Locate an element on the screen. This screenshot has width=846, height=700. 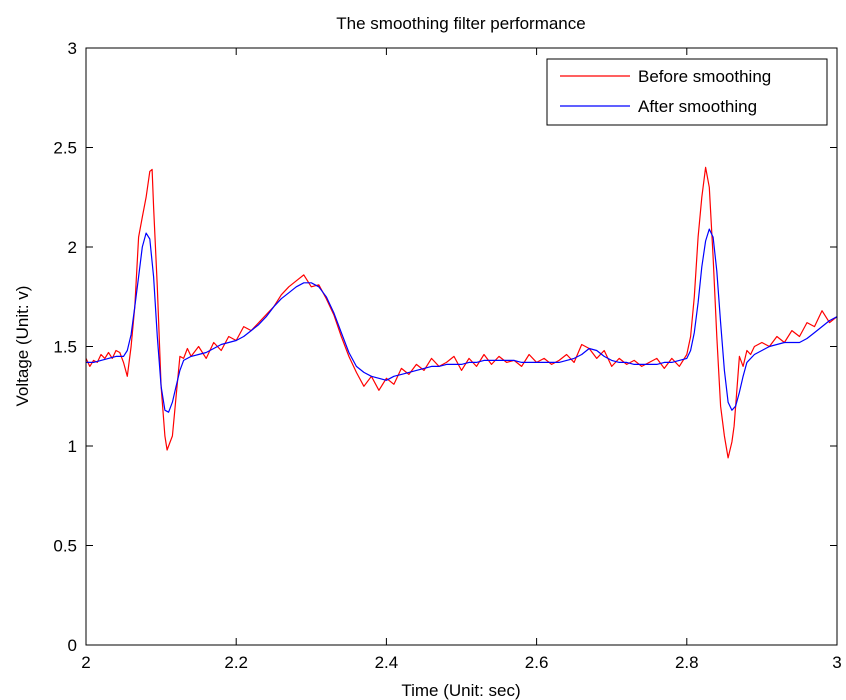
x-tick-label-2: 2.4 is located at coordinates (387, 662).